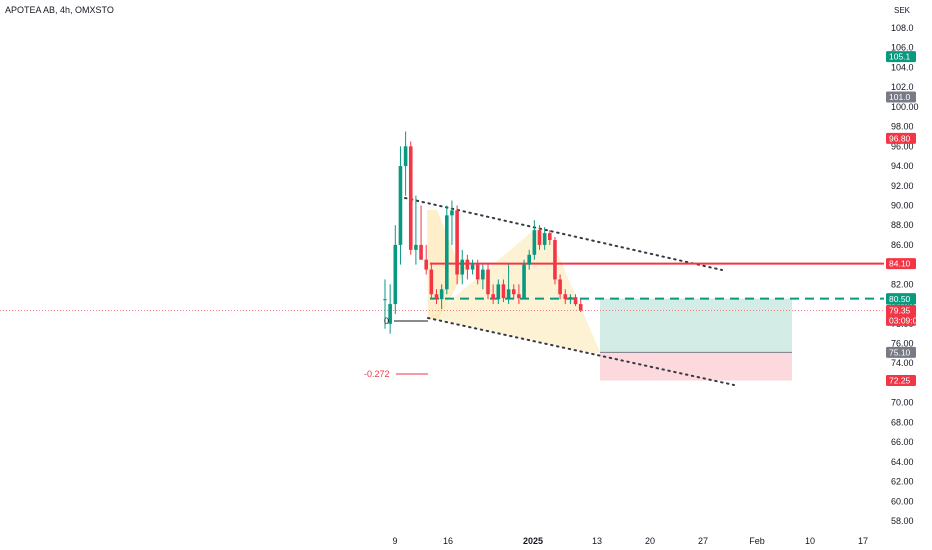 This screenshot has height=550, width=932. What do you see at coordinates (902, 186) in the screenshot?
I see `y-axis-tick-label: 92.00` at bounding box center [902, 186].